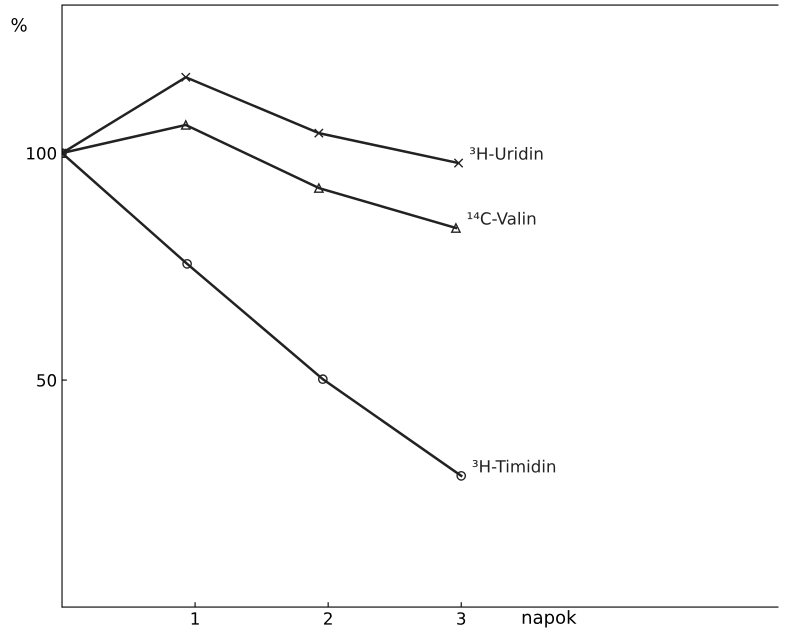 Image resolution: width=785 pixels, height=637 pixels. I want to click on x-tick-label: 2, so click(328, 618).